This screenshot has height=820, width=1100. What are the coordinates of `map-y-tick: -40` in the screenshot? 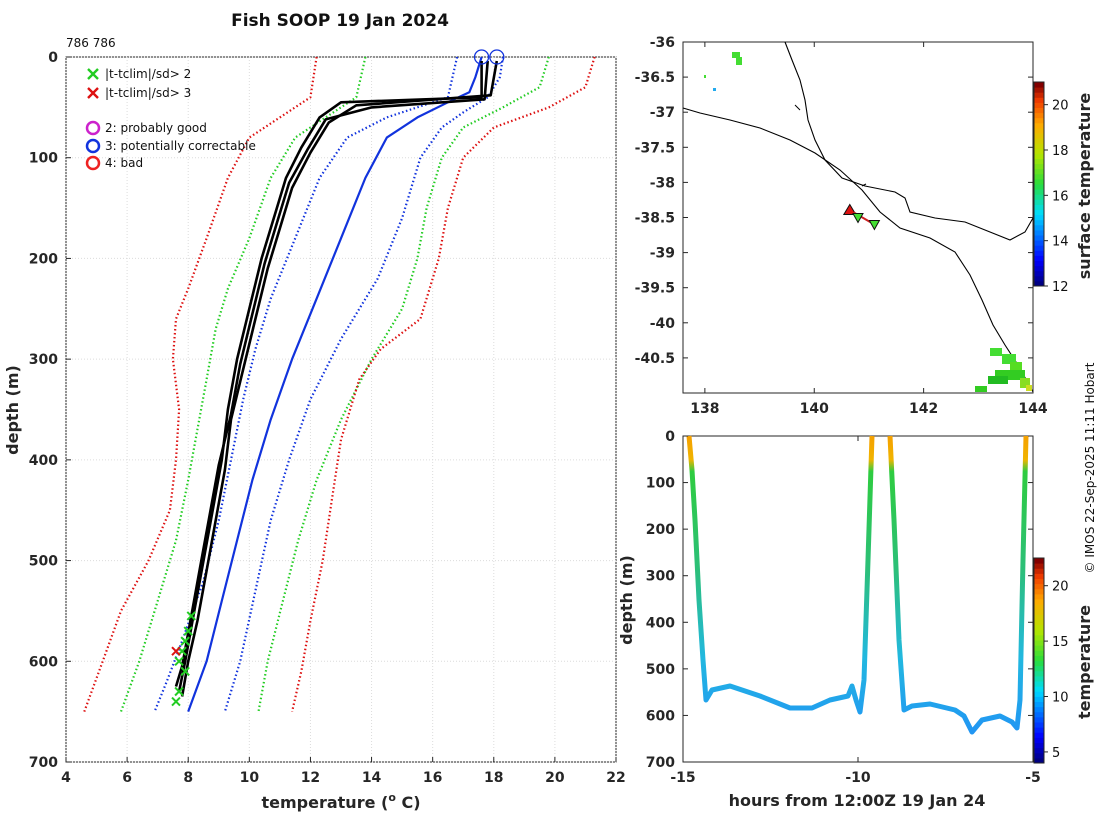 It's located at (663, 324).